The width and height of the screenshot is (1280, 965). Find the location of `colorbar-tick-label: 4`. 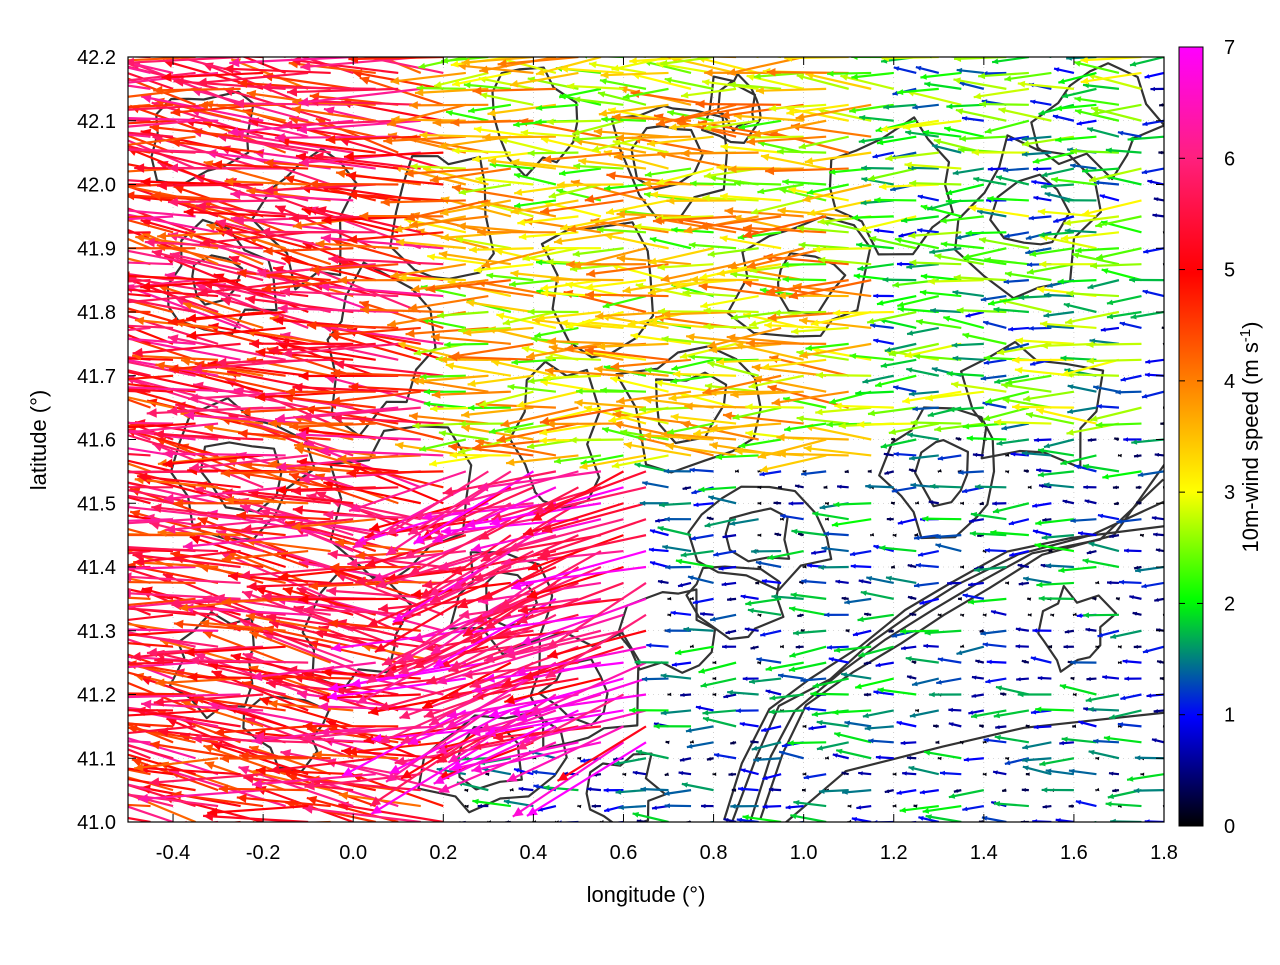

colorbar-tick-label: 4 is located at coordinates (1229, 382).